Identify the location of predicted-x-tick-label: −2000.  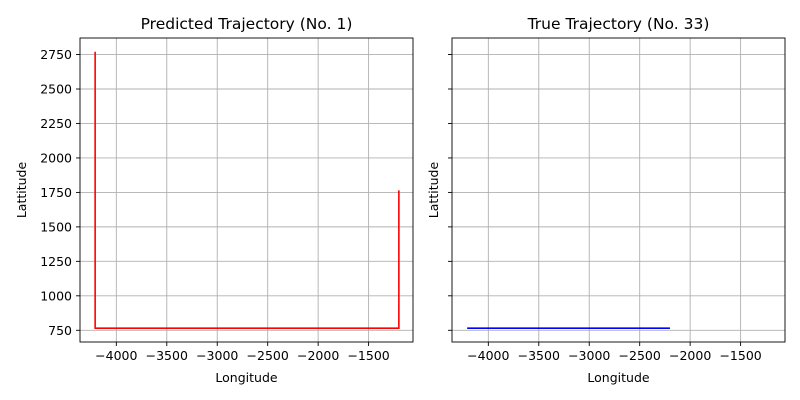
(318, 355).